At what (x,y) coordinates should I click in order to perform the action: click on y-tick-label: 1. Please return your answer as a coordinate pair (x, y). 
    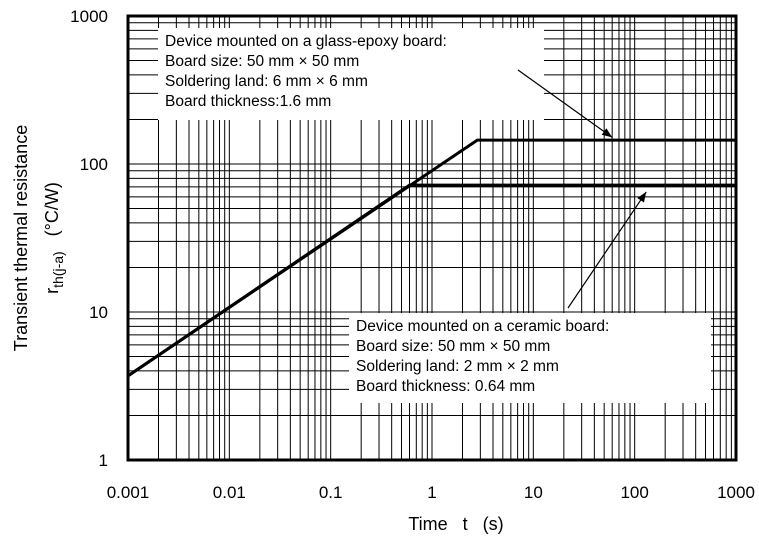
    Looking at the image, I should click on (103, 460).